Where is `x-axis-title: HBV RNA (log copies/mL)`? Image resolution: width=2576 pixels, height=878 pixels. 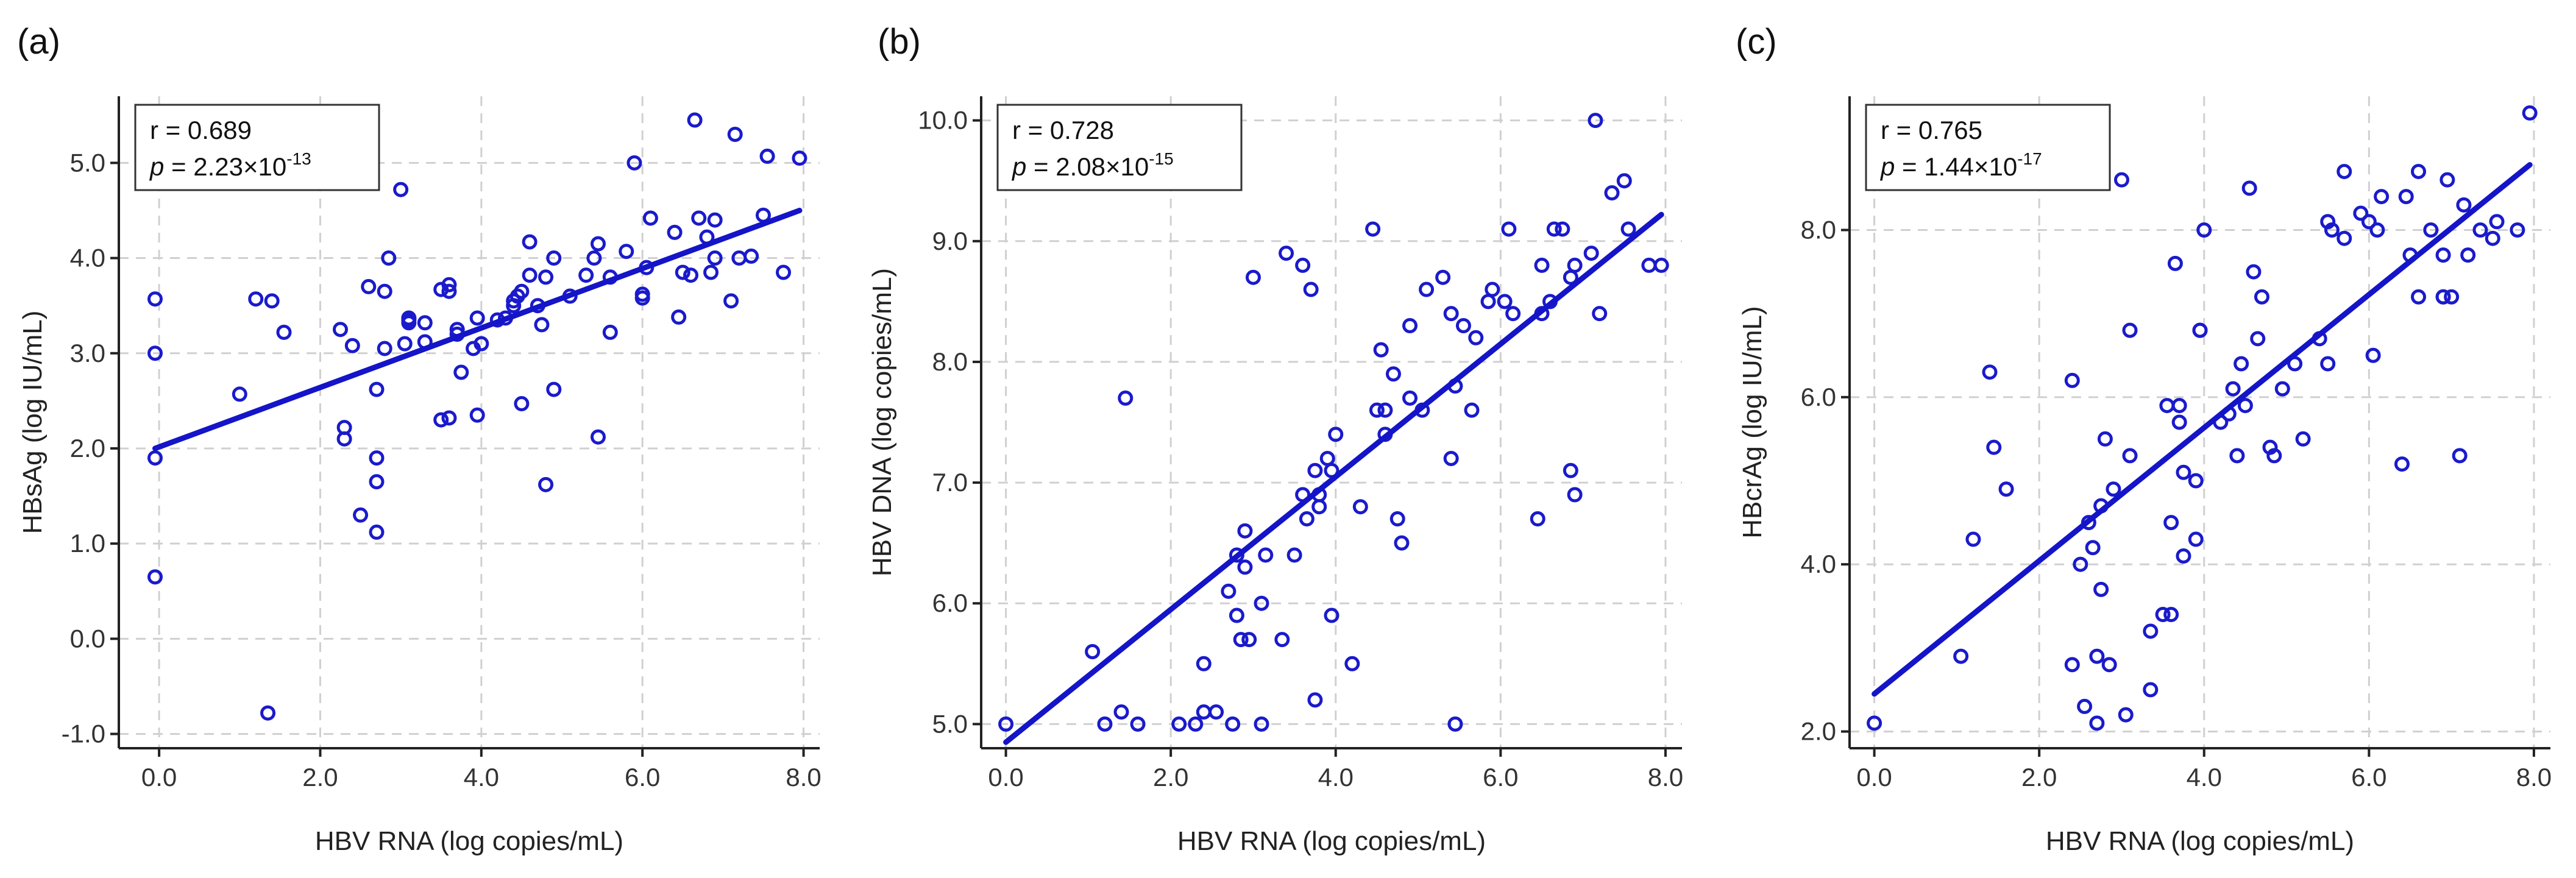 x-axis-title: HBV RNA (log copies/mL) is located at coordinates (2200, 841).